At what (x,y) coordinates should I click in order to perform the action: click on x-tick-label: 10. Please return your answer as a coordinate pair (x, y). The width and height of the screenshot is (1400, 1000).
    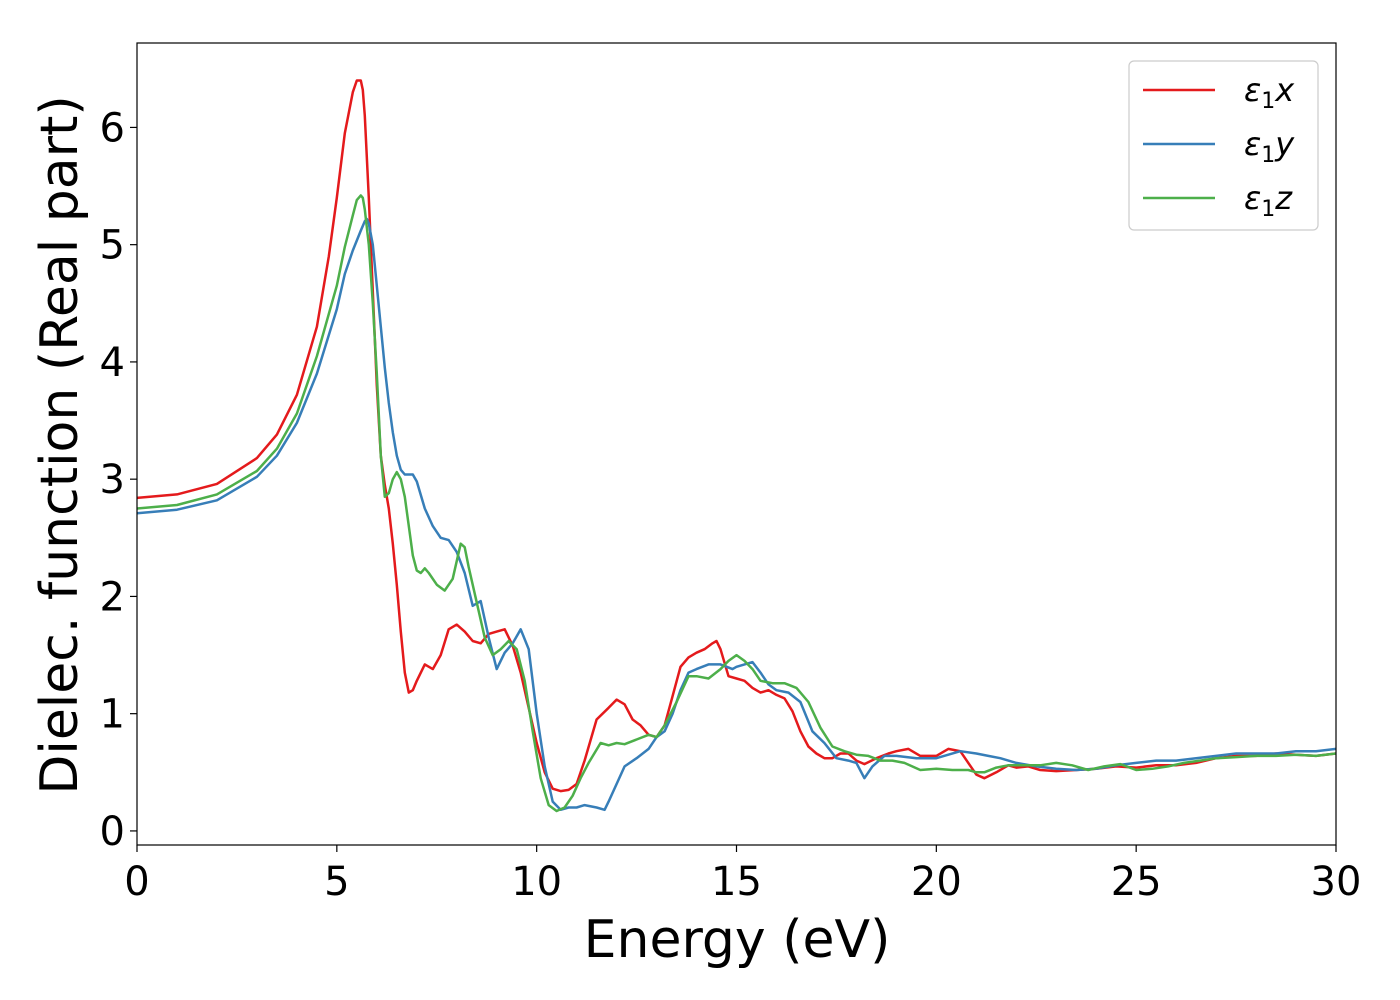
    Looking at the image, I should click on (536, 882).